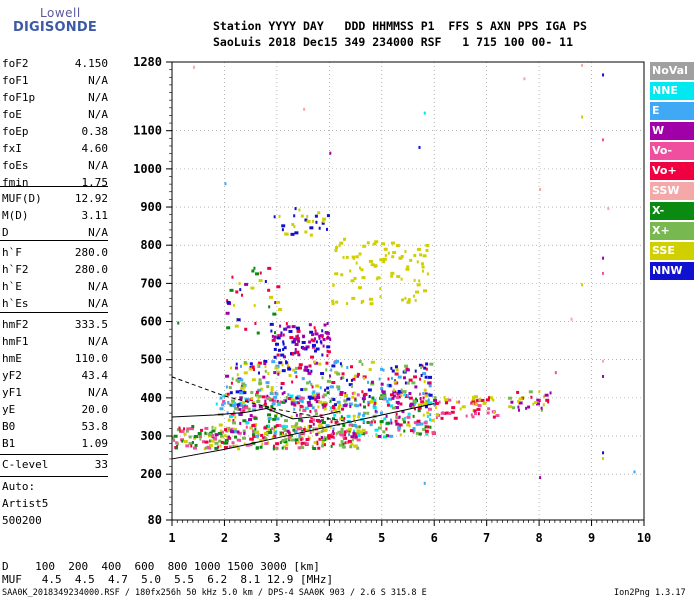  I want to click on y-tick-label: 500, so click(151, 360).